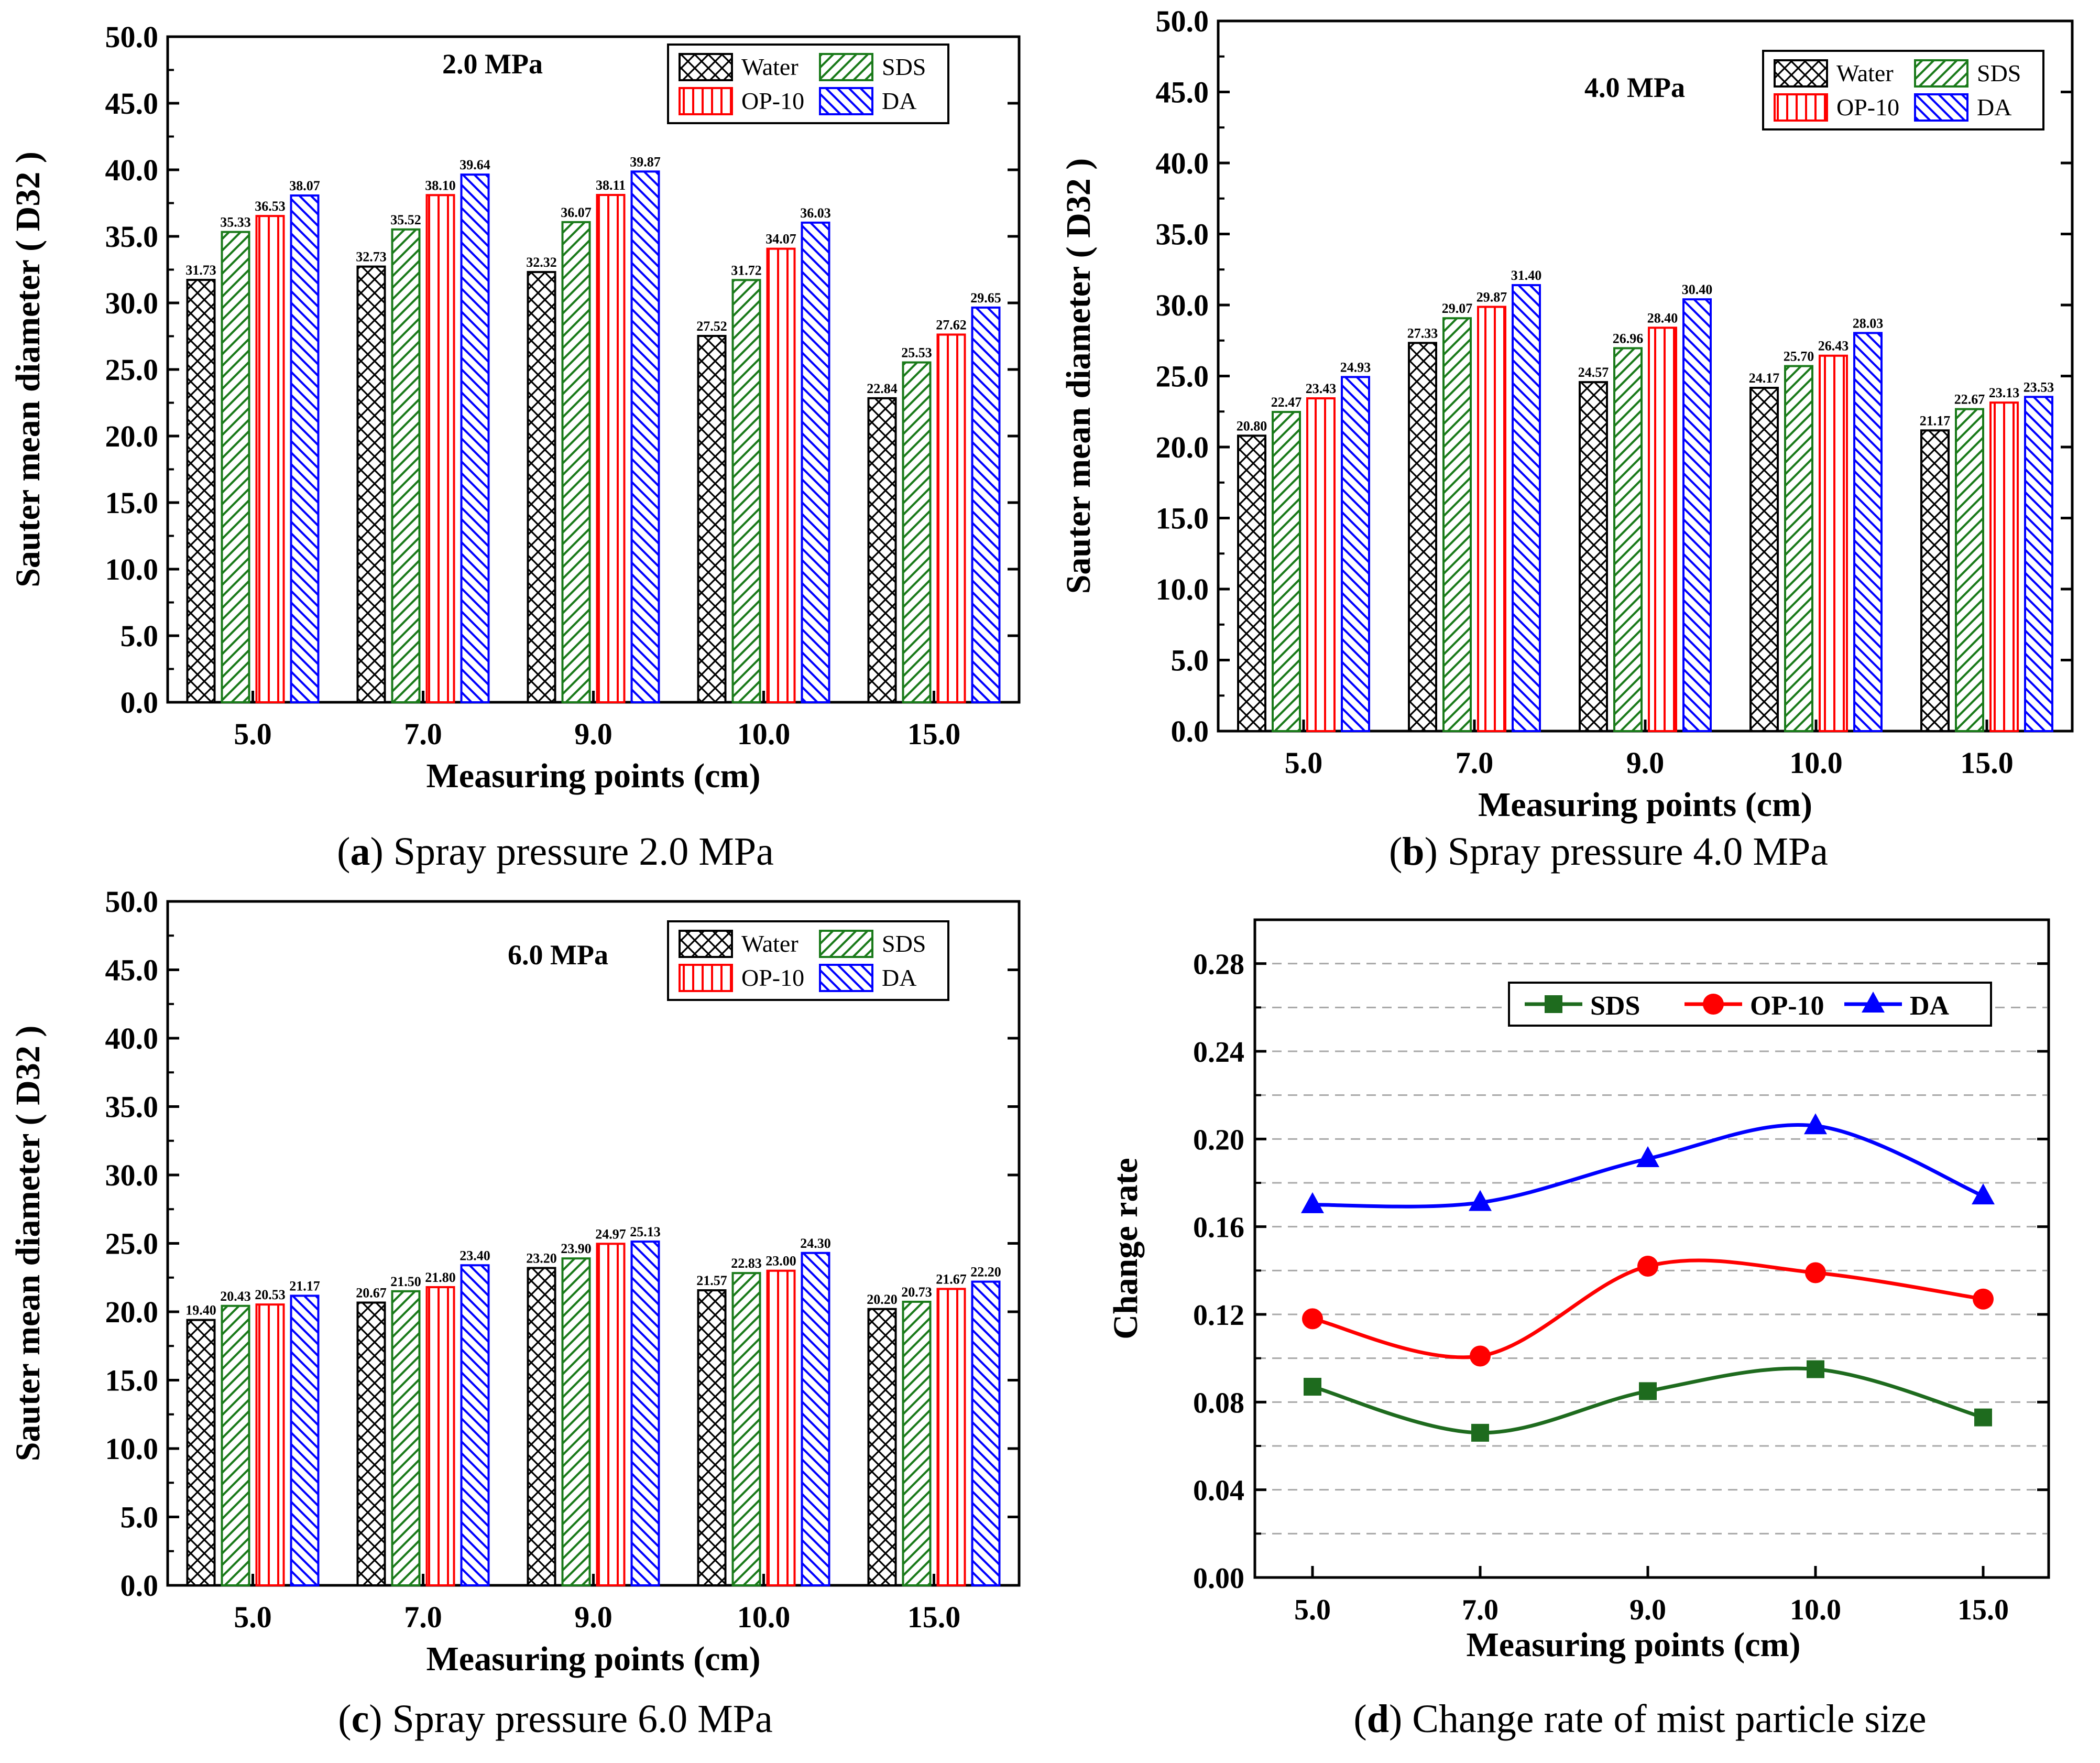  I want to click on y-tick-label: 0.20, so click(1218, 1140).